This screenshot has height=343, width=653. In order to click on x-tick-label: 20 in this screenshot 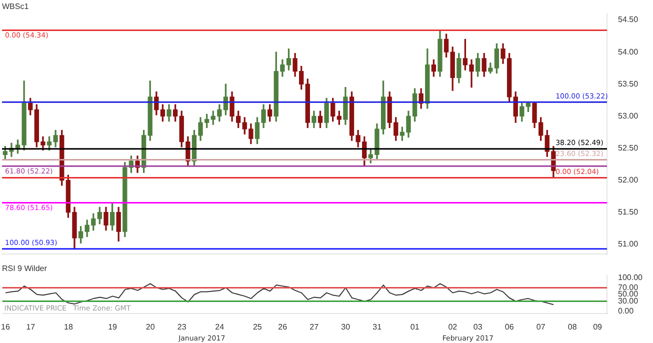, I will do `click(151, 327)`.